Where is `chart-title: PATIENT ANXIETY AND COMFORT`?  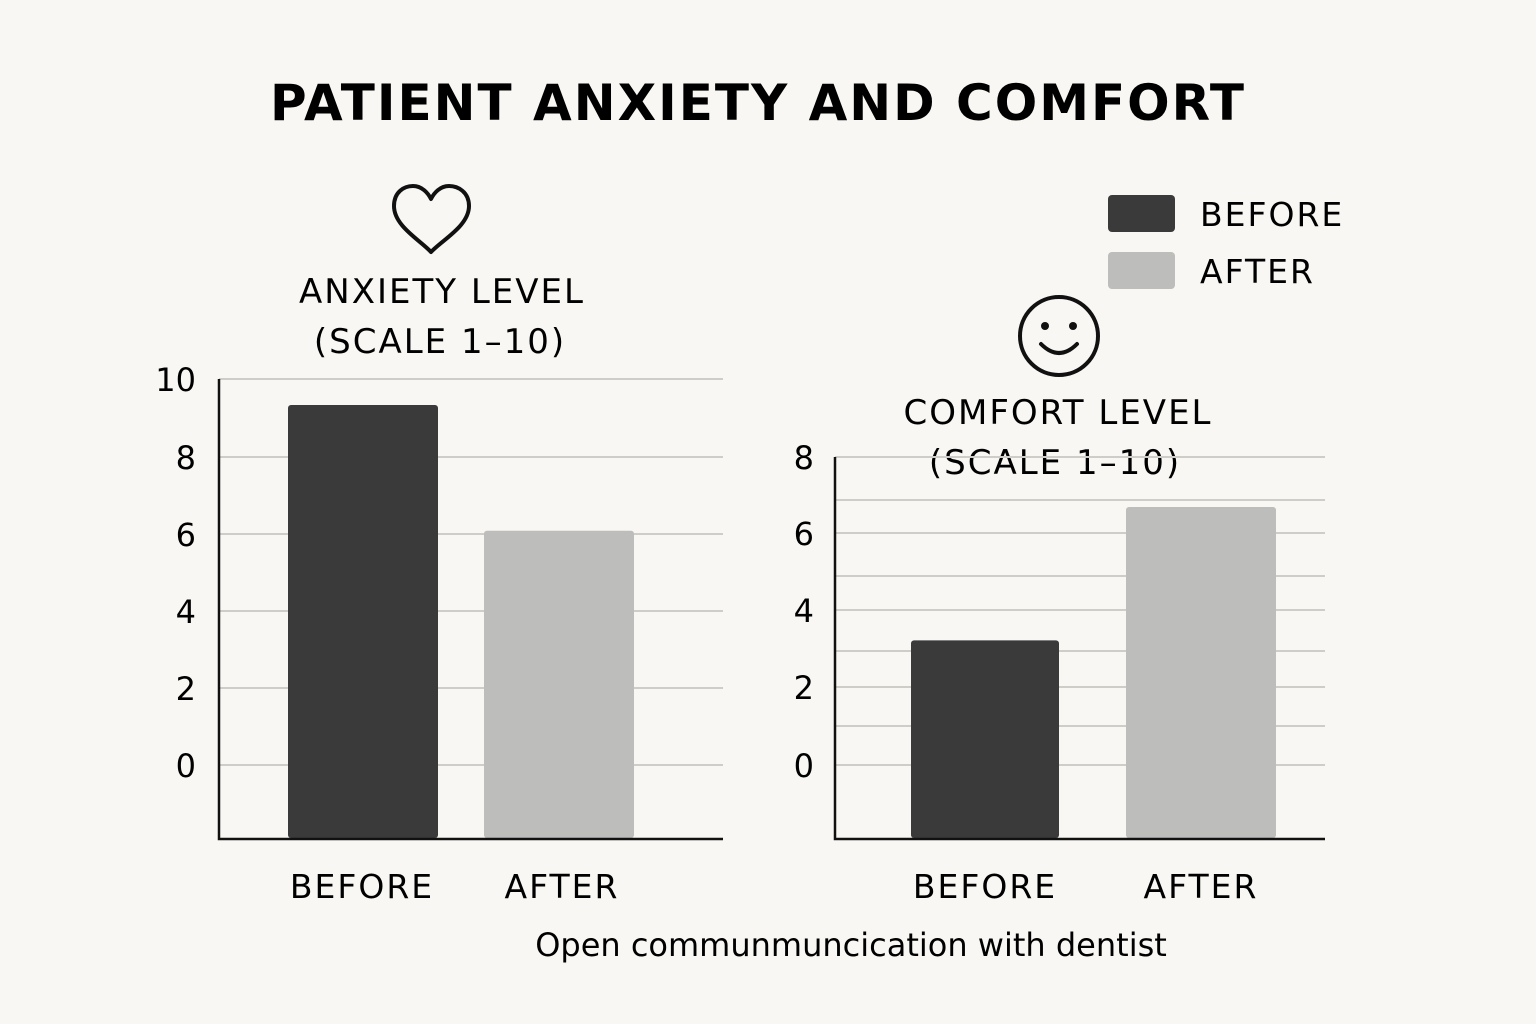
chart-title: PATIENT ANXIETY AND COMFORT is located at coordinates (758, 103).